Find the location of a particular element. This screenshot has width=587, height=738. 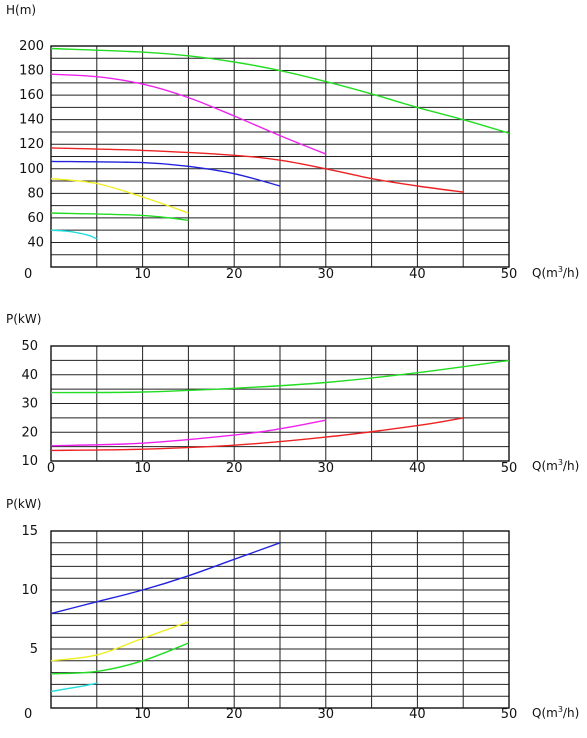

y-tick-label: 20 is located at coordinates (29, 432).